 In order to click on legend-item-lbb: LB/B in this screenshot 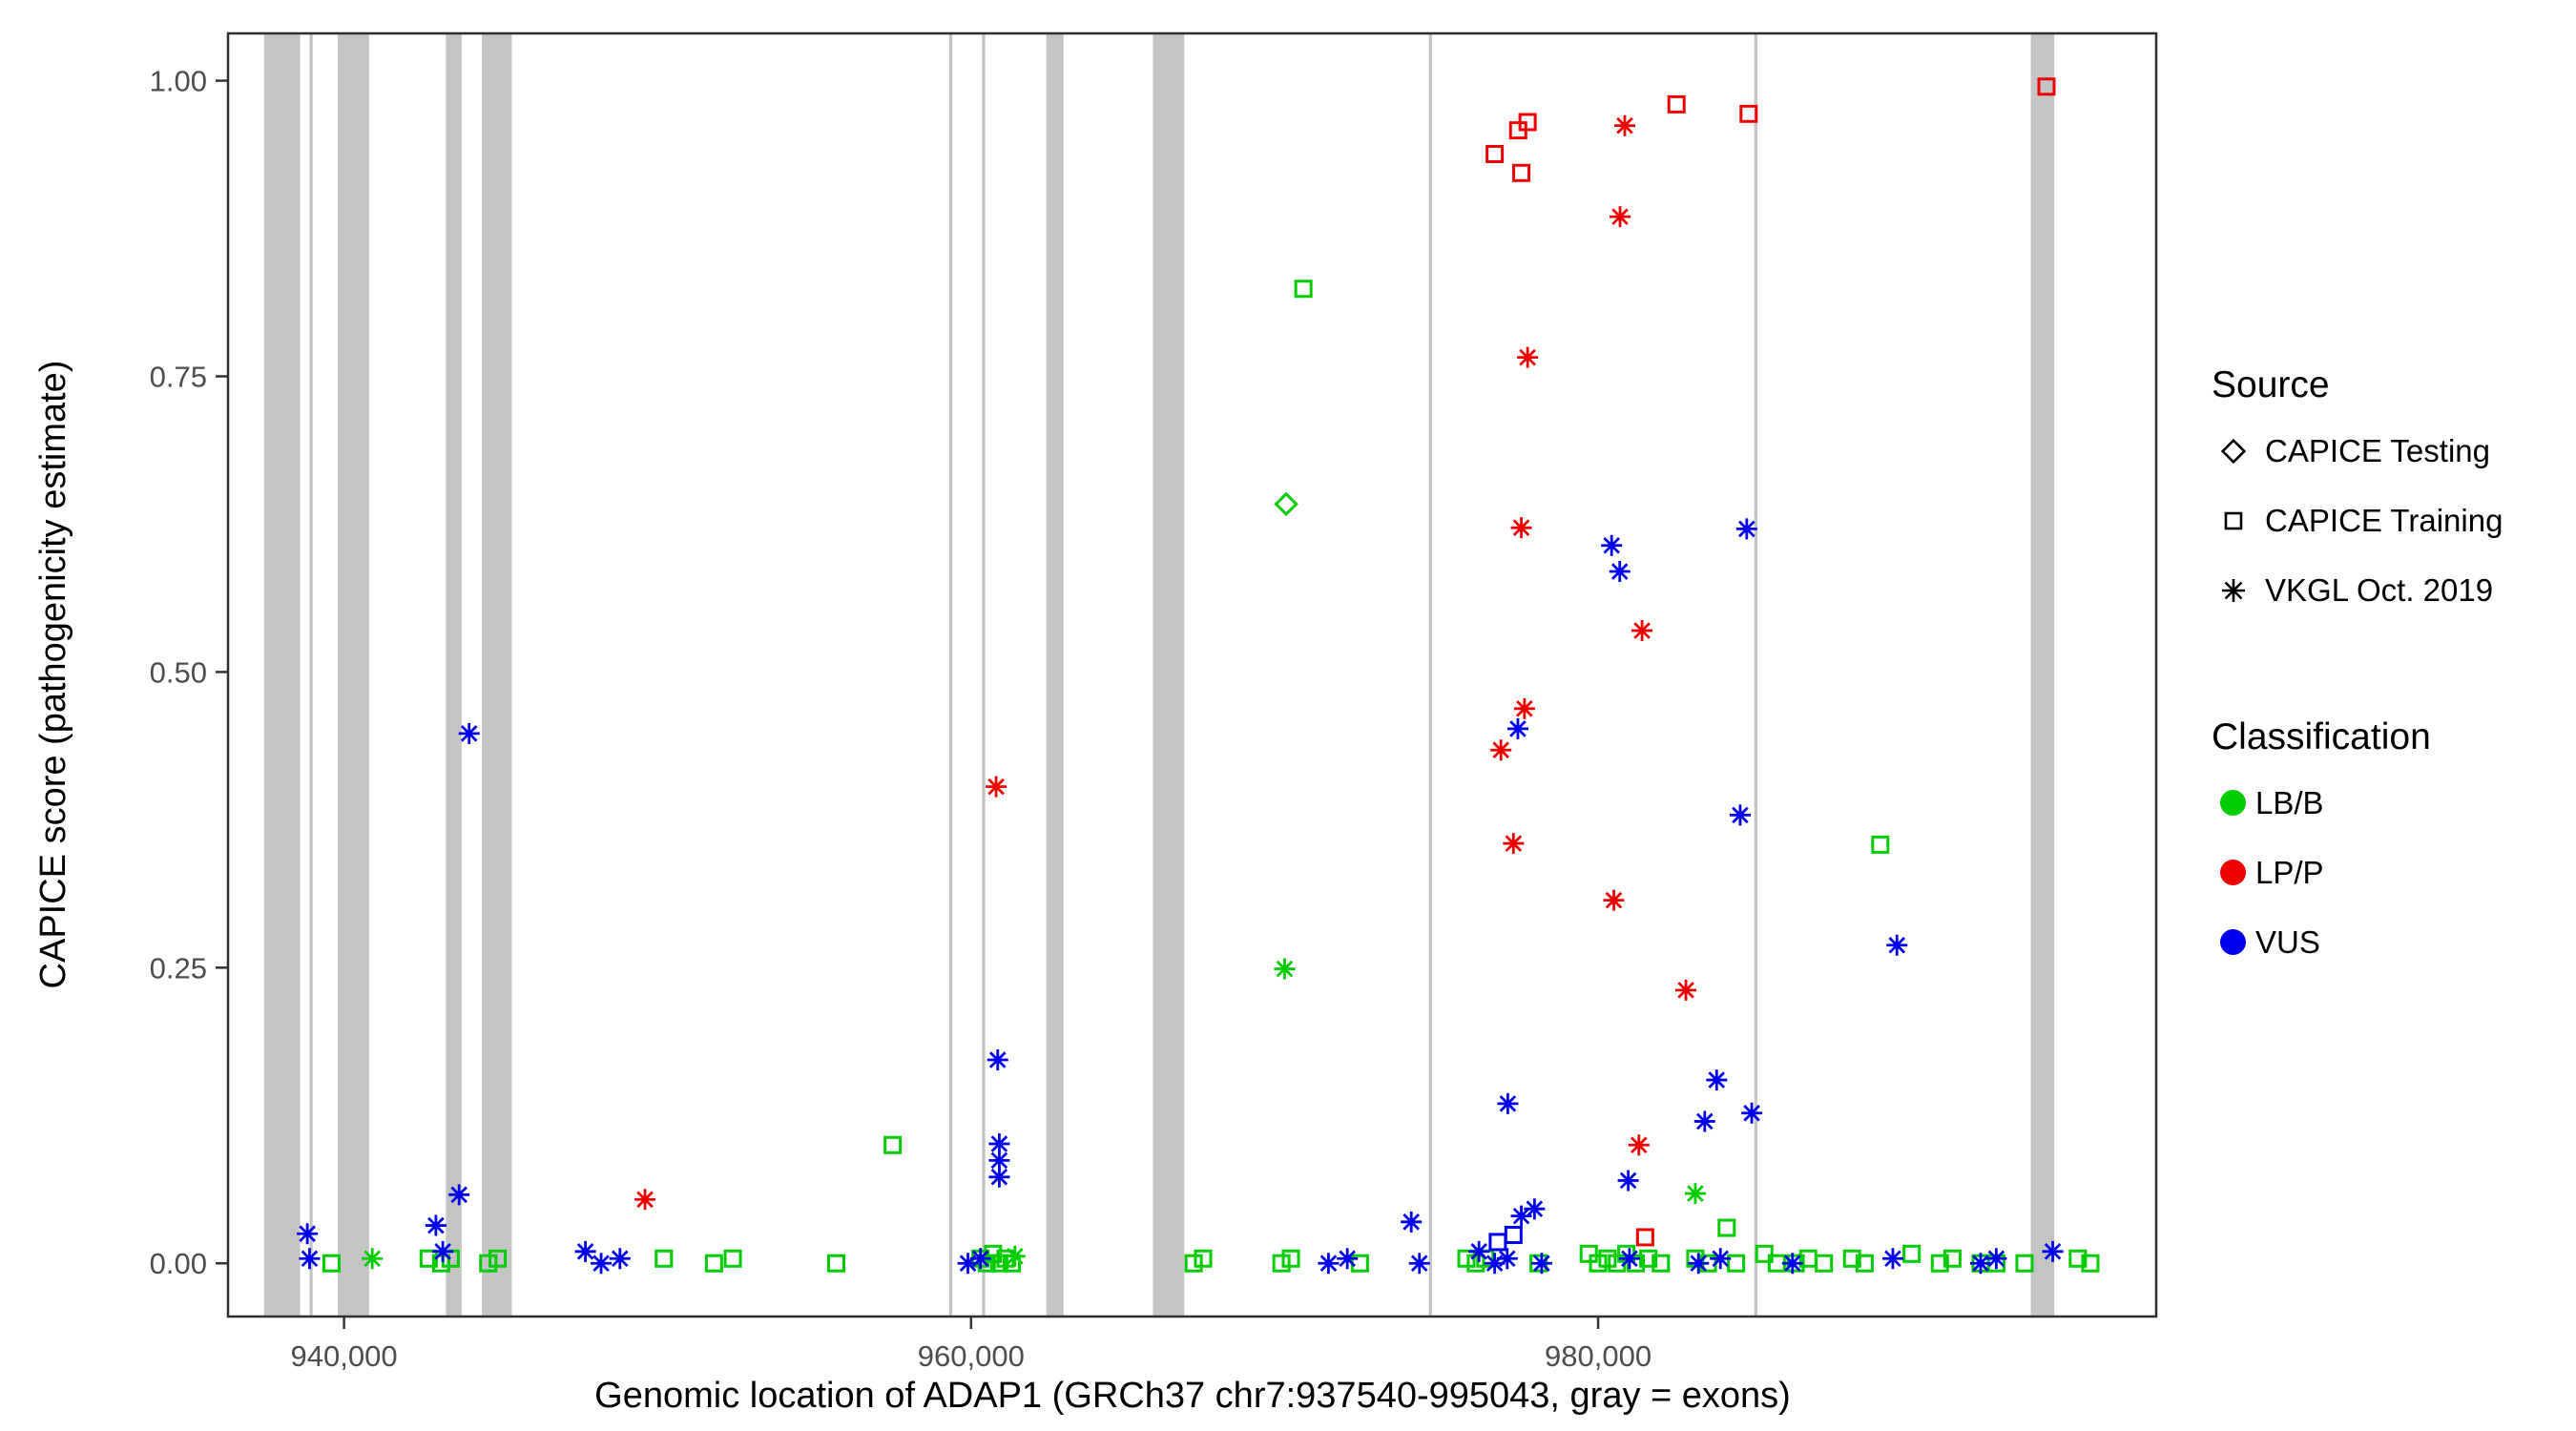, I will do `click(2388, 803)`.